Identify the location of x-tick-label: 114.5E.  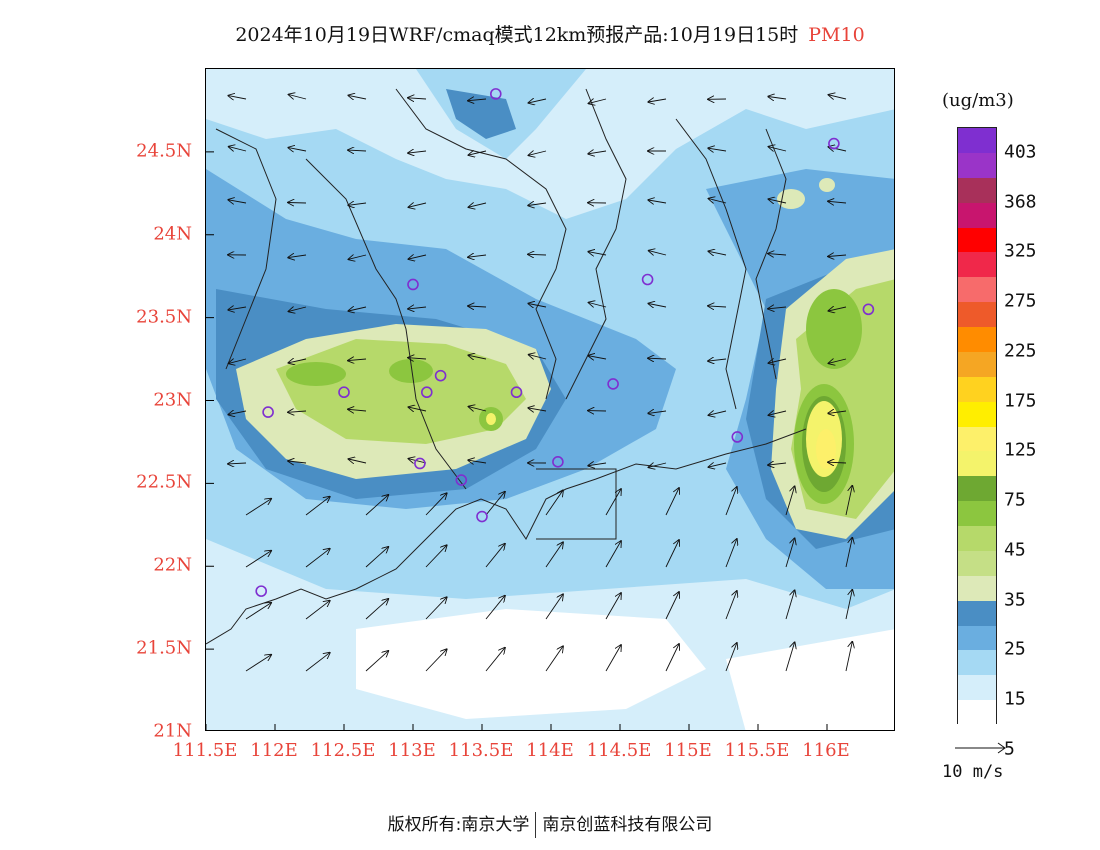
(619, 750).